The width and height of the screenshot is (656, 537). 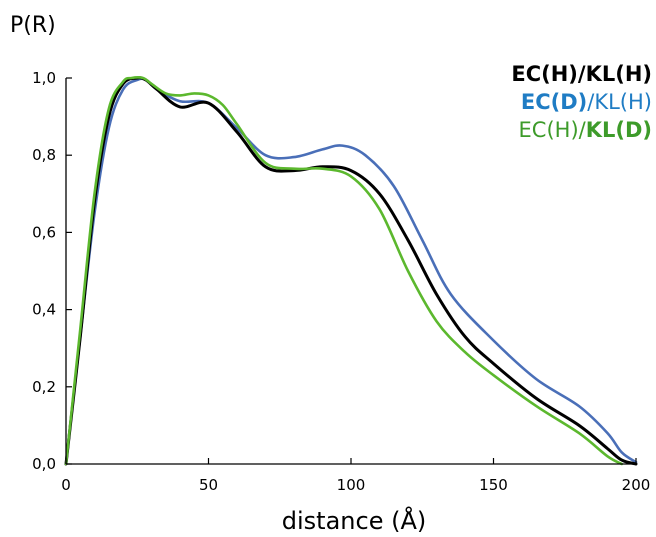 What do you see at coordinates (619, 102) in the screenshot?
I see `legend-entry-text: /KL(H)` at bounding box center [619, 102].